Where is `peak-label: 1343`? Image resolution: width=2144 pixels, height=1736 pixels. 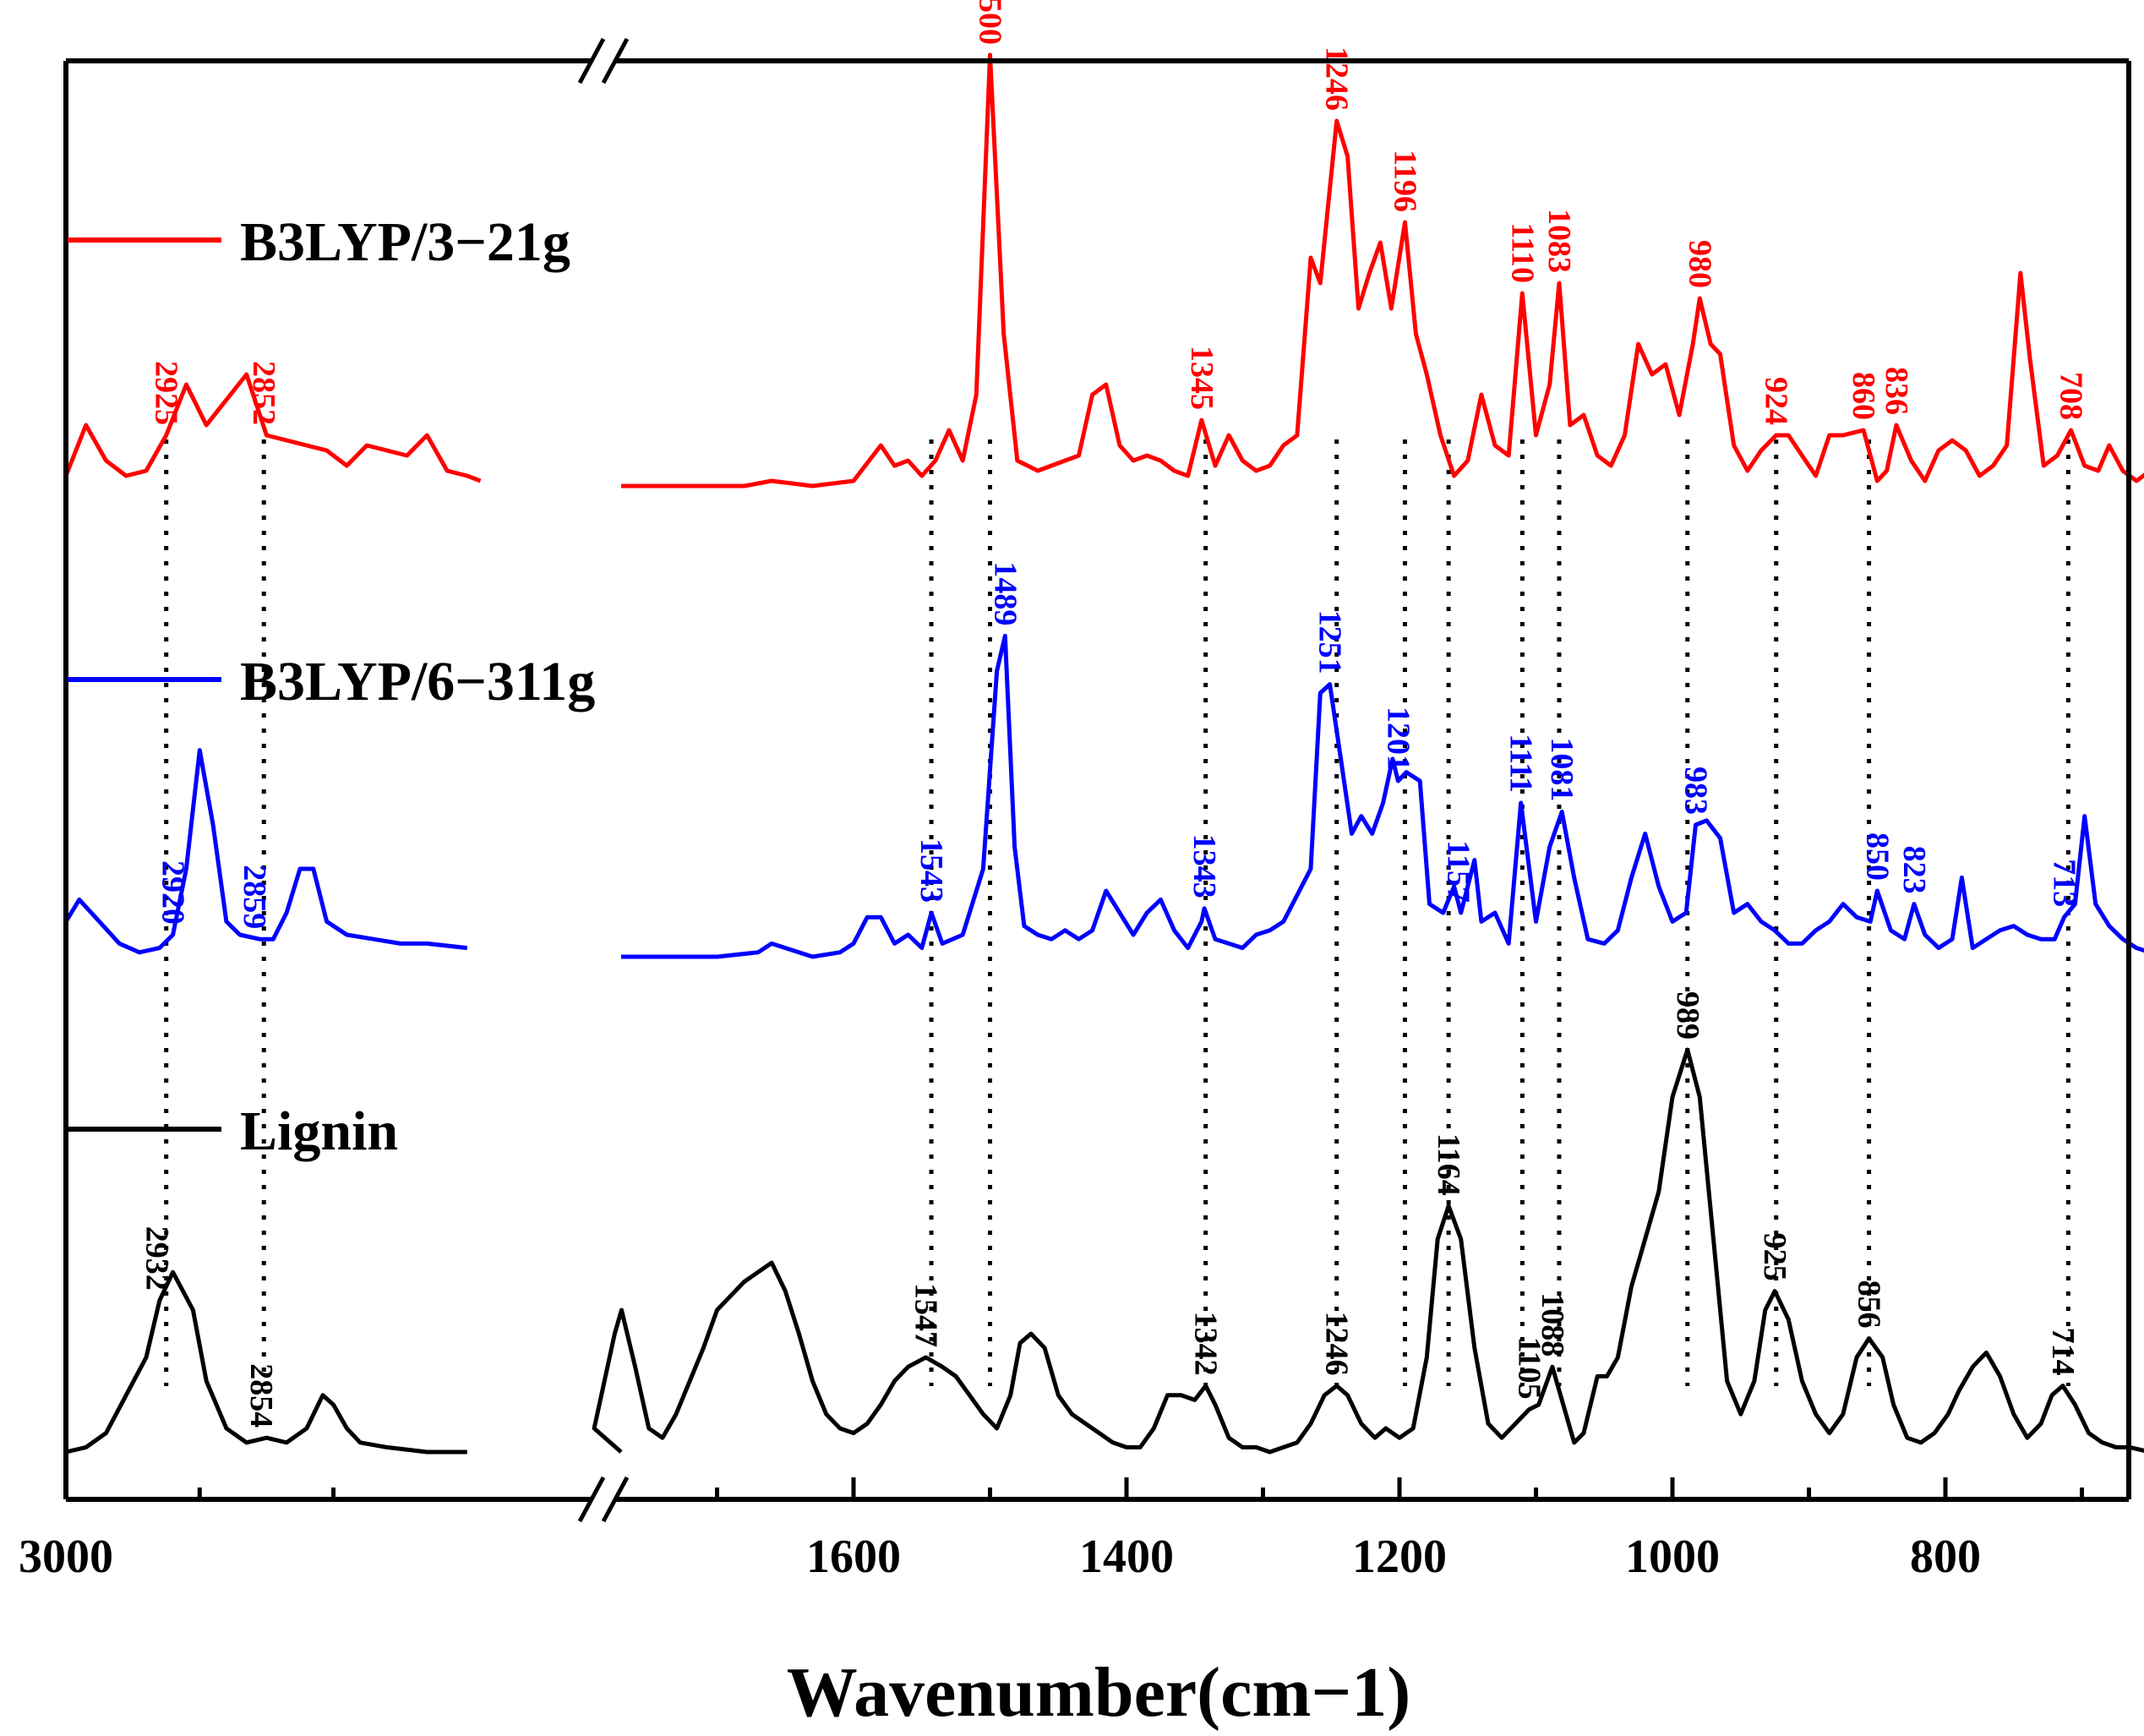 peak-label: 1343 is located at coordinates (1204, 866).